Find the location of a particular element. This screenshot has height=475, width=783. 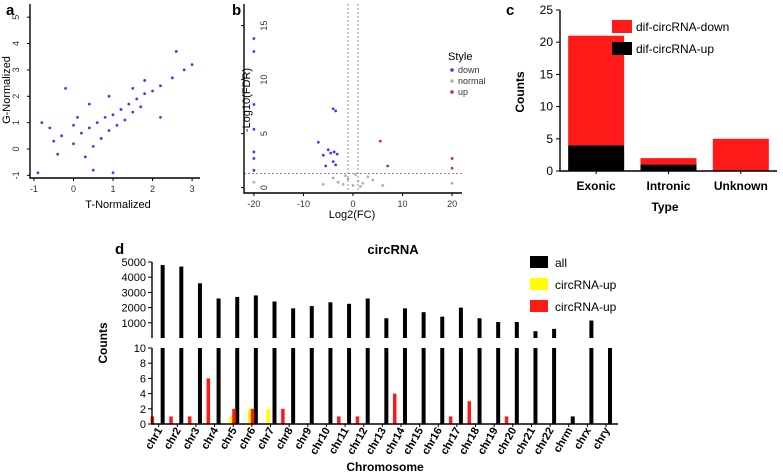

b-ytick-label: 15 is located at coordinates (264, 26).